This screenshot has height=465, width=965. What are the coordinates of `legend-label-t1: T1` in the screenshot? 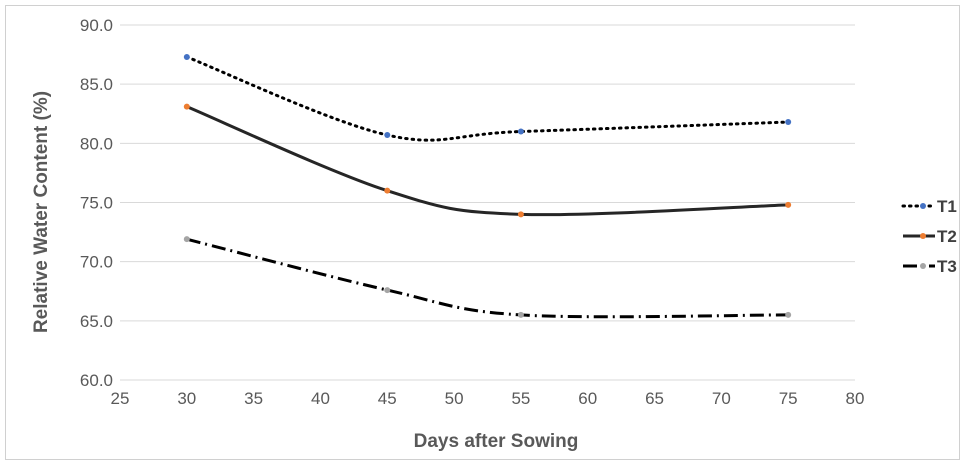 It's located at (947, 206).